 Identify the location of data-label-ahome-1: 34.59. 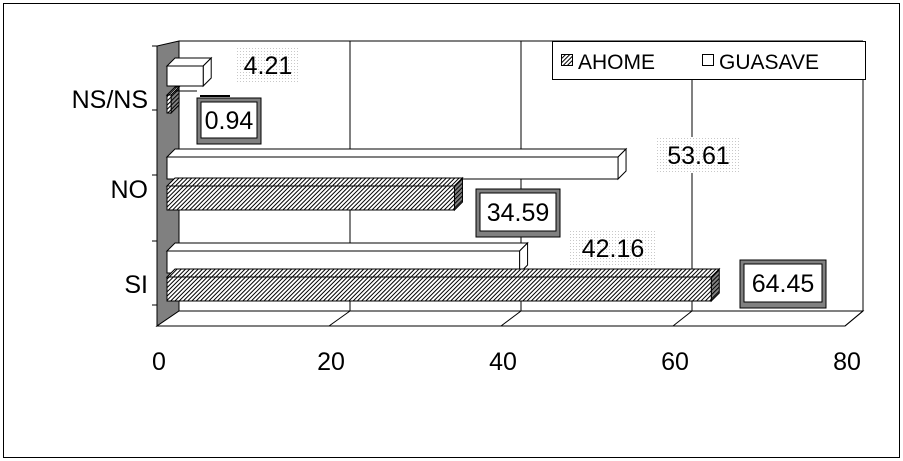
(518, 213).